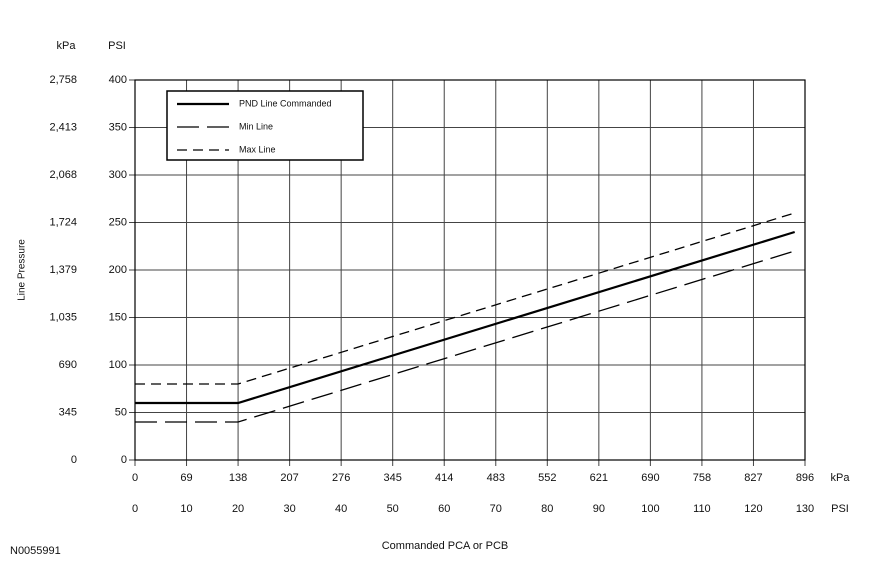 This screenshot has height=568, width=870. I want to click on y-axis-title: Line Pressure, so click(22, 270).